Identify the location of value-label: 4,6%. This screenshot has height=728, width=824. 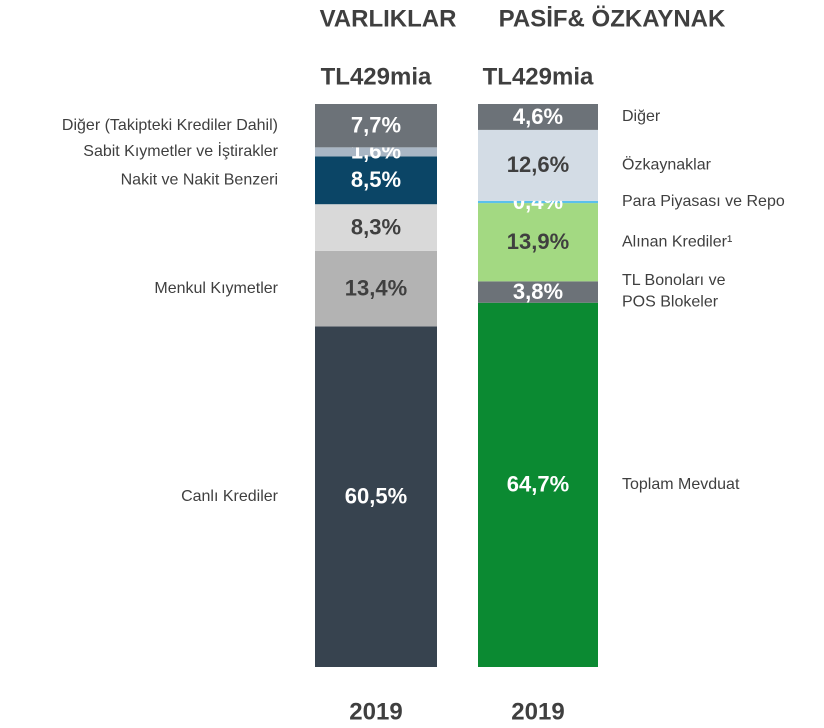
(538, 116).